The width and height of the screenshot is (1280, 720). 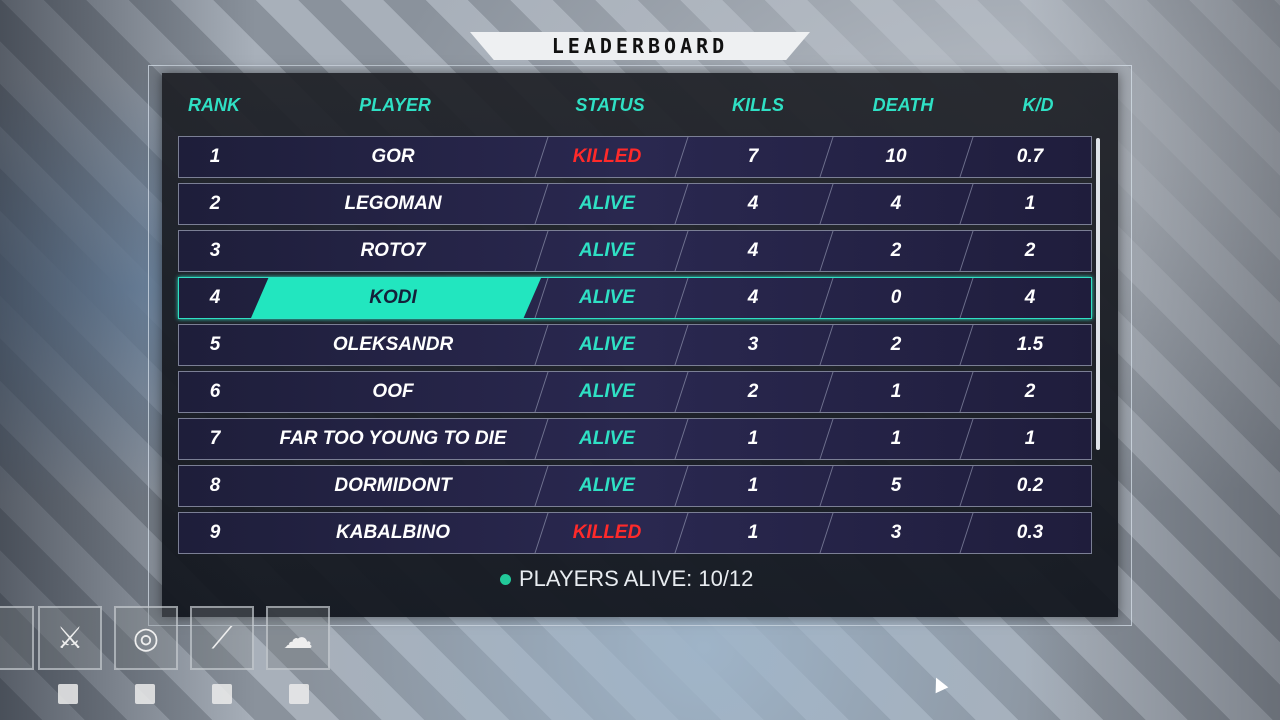 I want to click on cell-kills: 2, so click(x=753, y=391).